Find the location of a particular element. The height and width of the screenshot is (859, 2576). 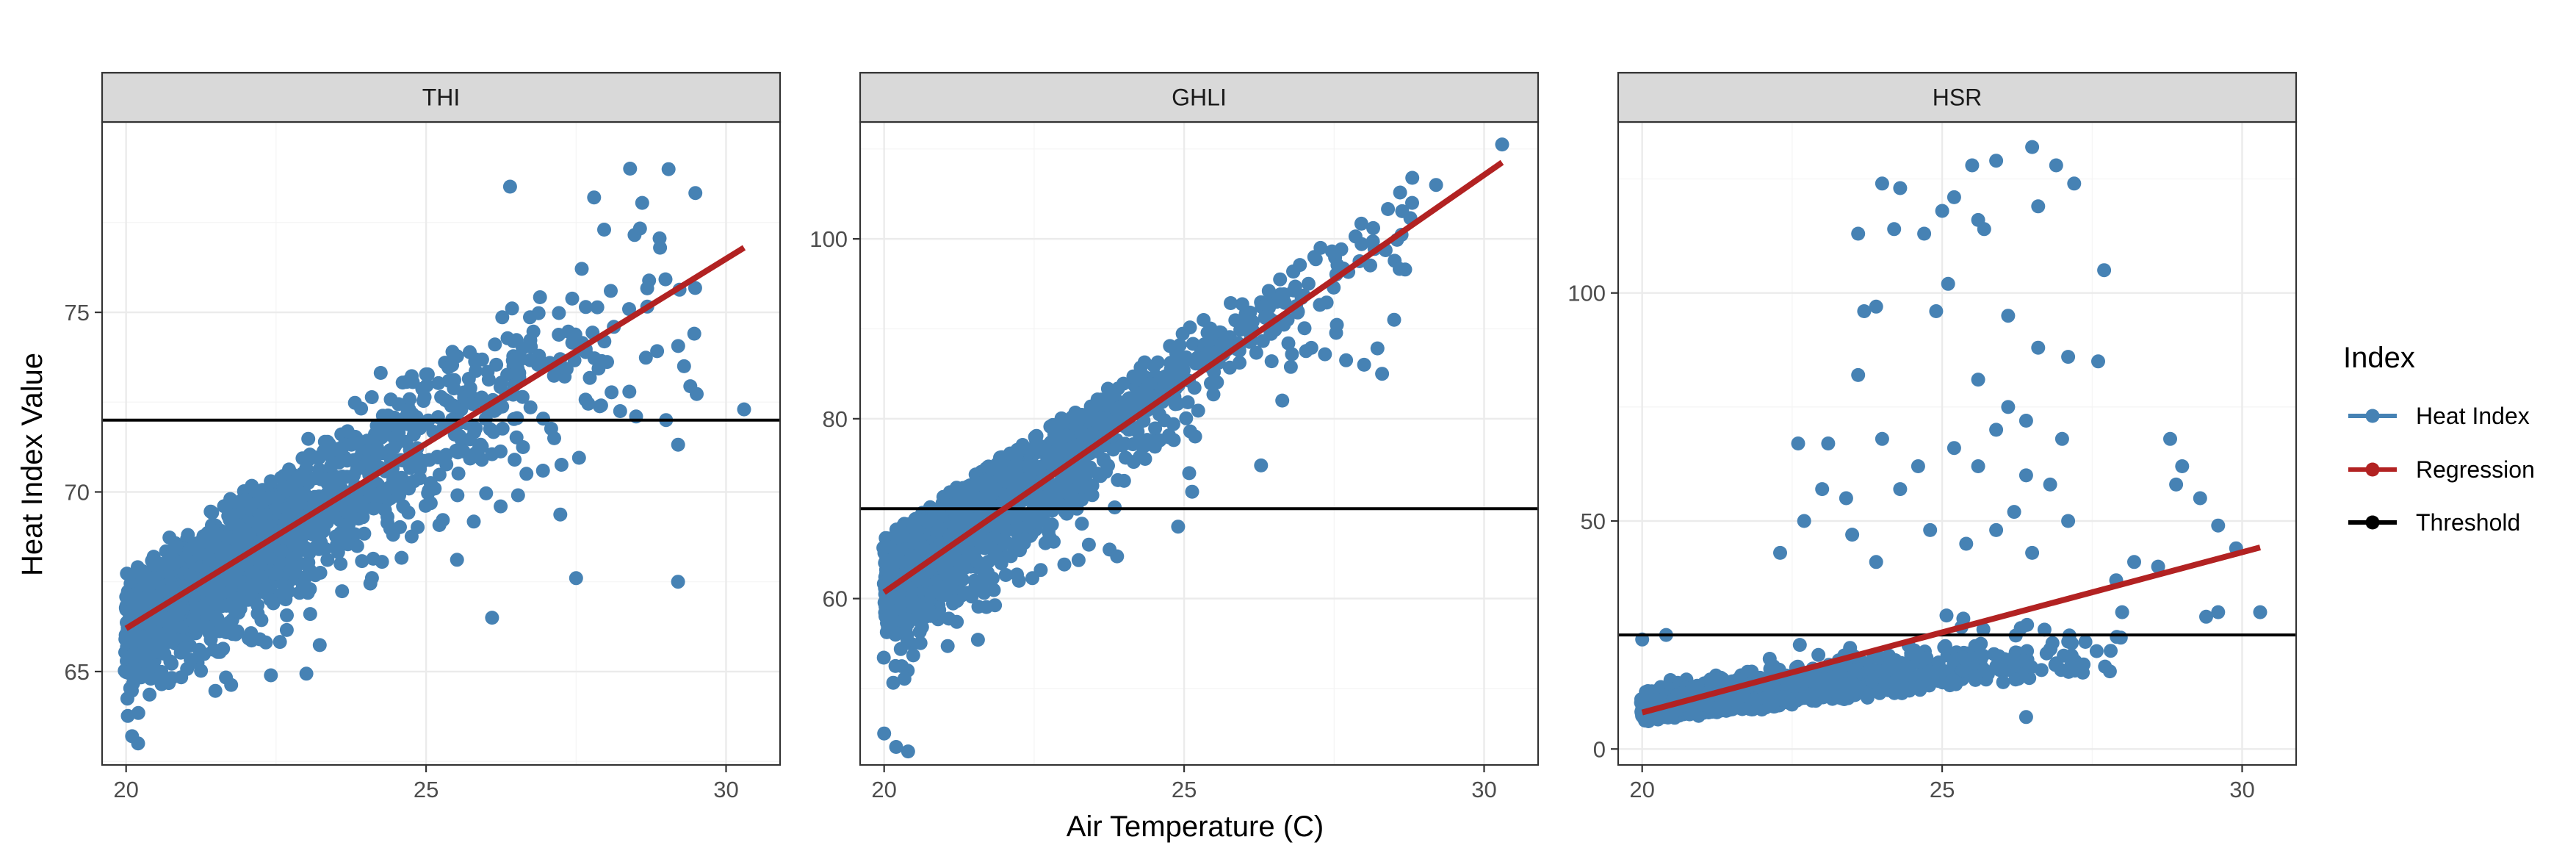

strip-label-thi: THI is located at coordinates (442, 98).